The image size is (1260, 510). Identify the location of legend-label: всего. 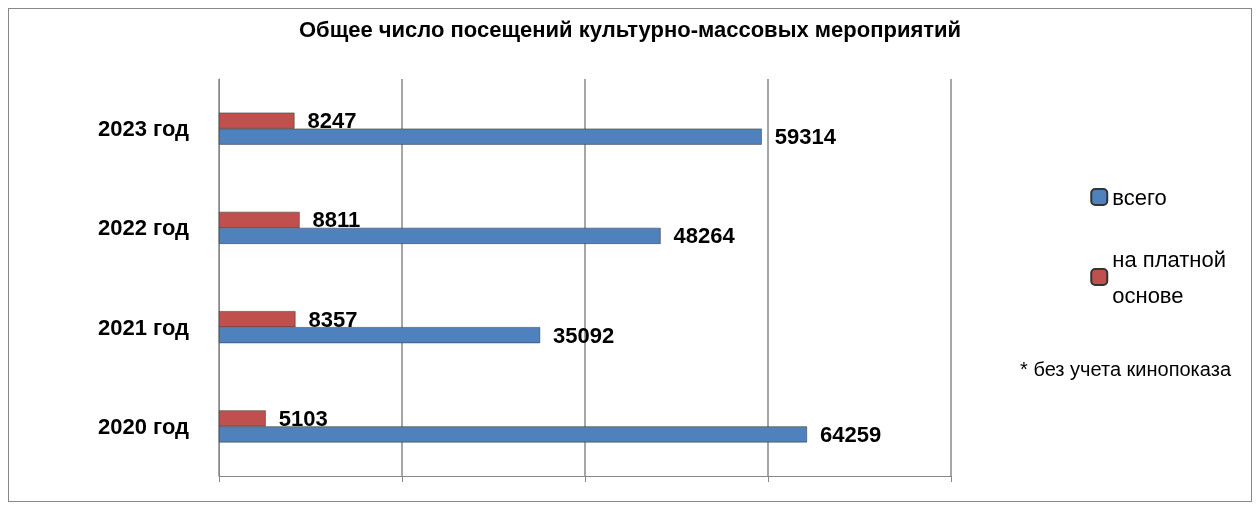
(1139, 197).